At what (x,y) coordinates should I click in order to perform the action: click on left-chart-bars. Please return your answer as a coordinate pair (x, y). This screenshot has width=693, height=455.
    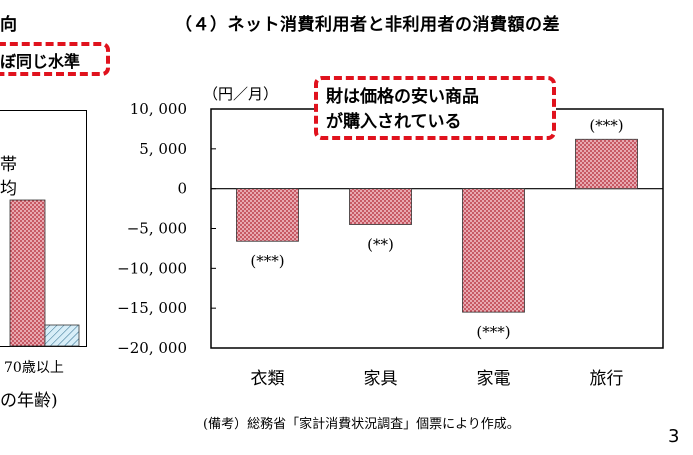
    Looking at the image, I should click on (44, 273).